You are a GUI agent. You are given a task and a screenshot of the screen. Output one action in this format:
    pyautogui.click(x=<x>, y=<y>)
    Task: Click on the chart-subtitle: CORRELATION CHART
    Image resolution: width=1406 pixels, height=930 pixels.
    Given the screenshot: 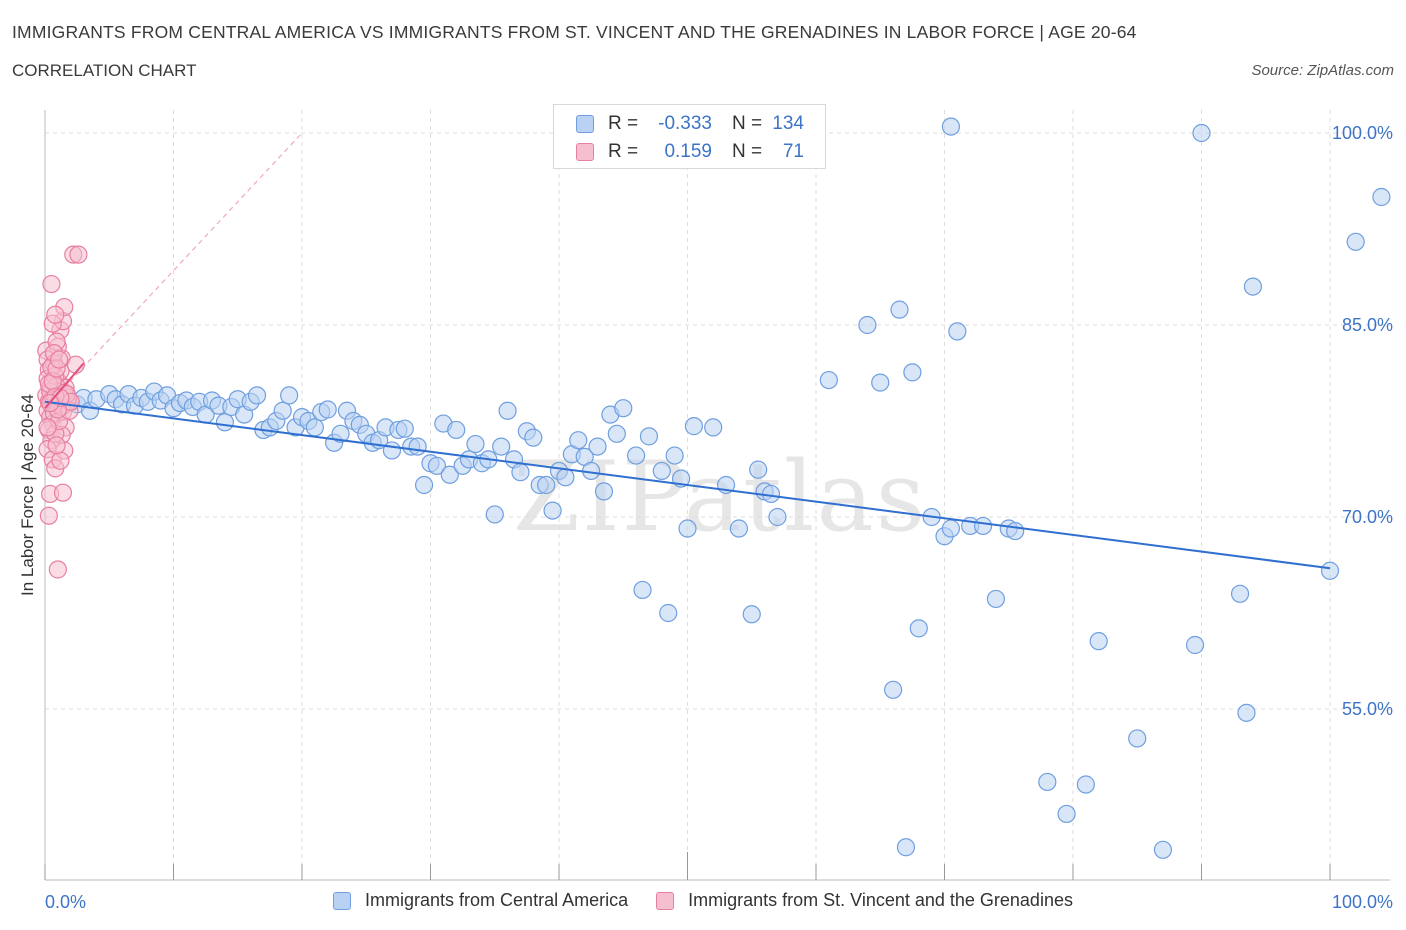 What is the action you would take?
    pyautogui.click(x=104, y=70)
    